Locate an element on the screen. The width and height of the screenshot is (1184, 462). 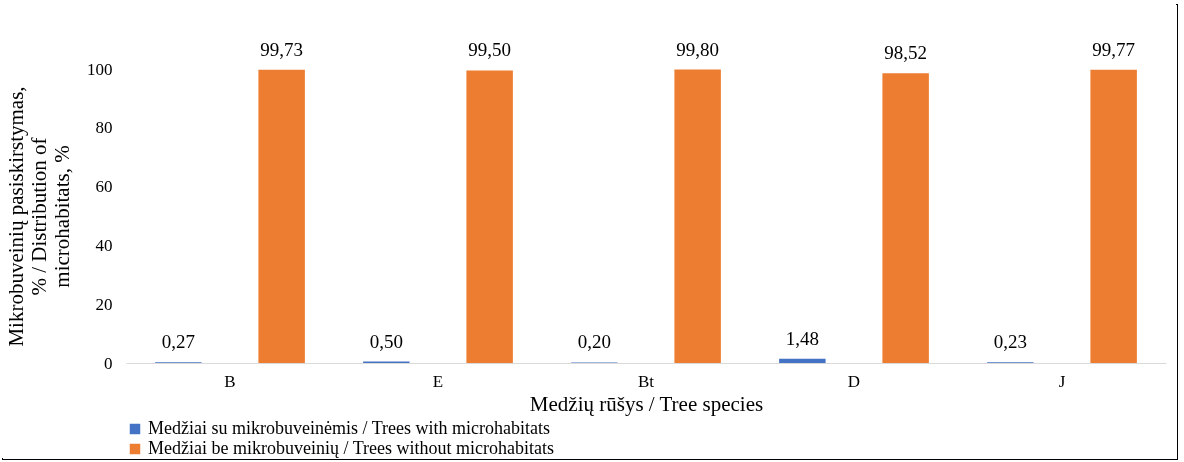
y-axis-title: Mikrobuveinių pasiskirstymas, % / Distribution of microhabitats, % is located at coordinates (39, 216).